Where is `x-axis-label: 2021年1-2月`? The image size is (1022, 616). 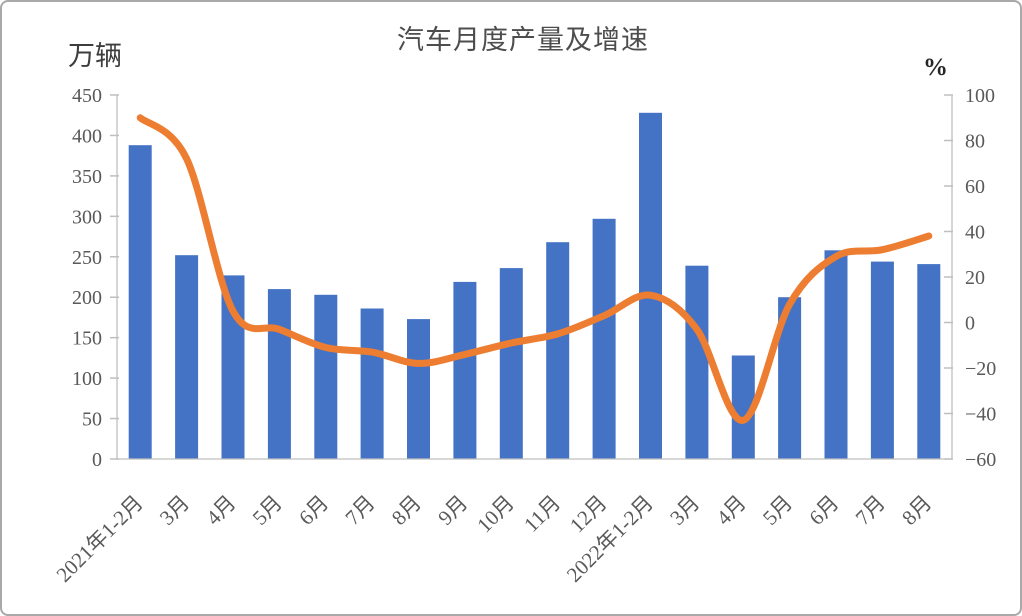
x-axis-label: 2021年1-2月 is located at coordinates (100, 539).